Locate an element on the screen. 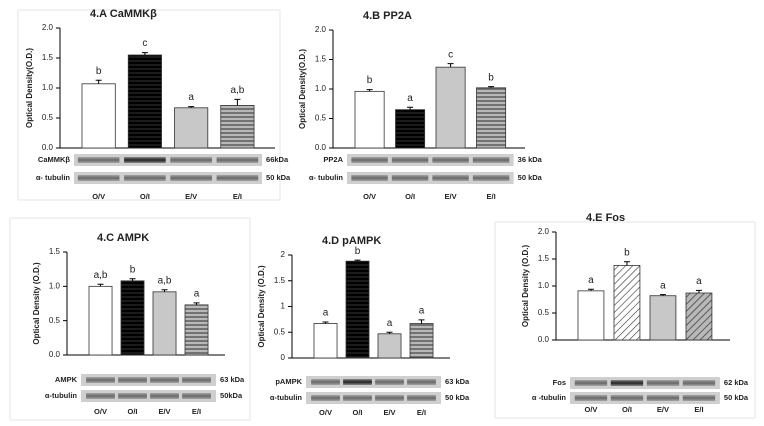  blot-size: 66kDa is located at coordinates (277, 159).